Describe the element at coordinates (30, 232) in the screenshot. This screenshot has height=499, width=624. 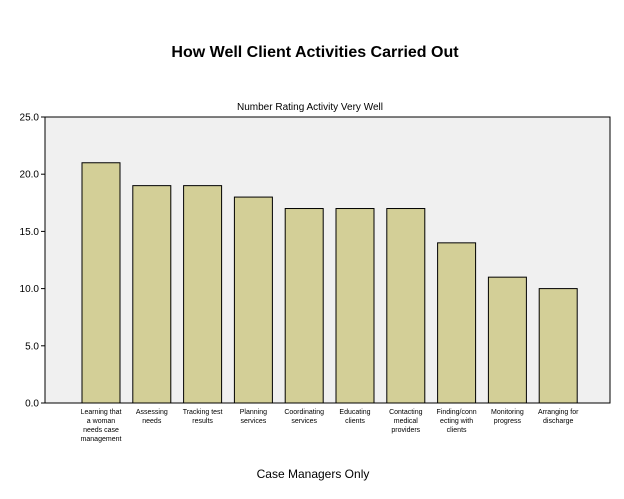
I see `y-tick-label: 15.0` at that location.